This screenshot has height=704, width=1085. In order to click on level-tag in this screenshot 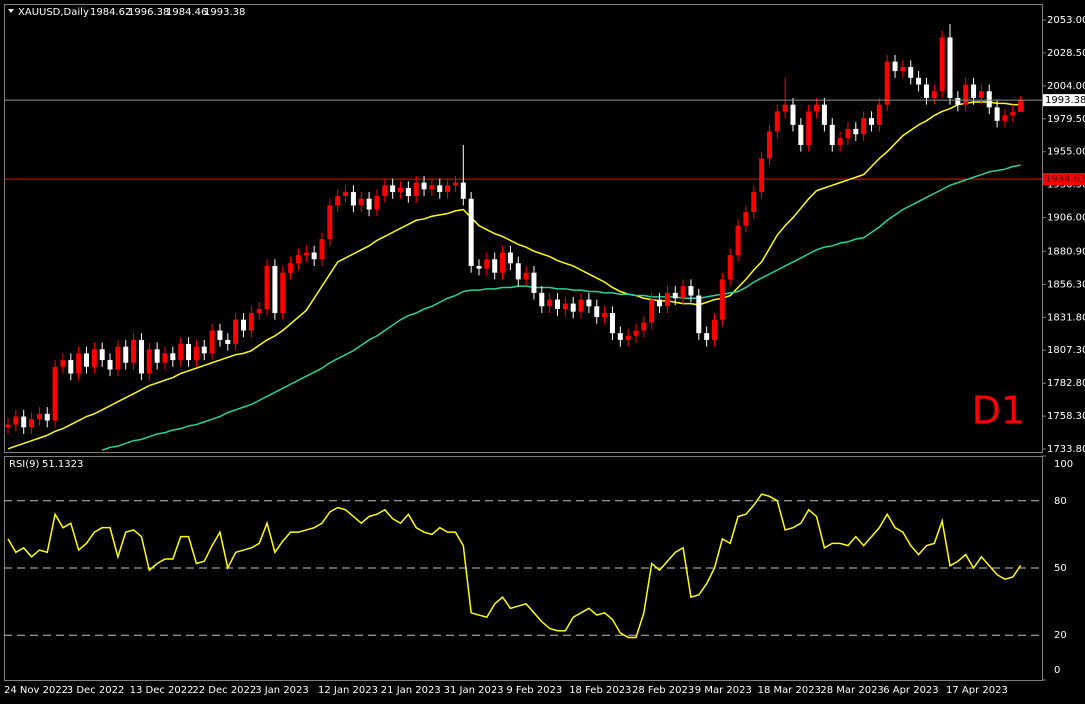, I will do `click(1064, 179)`.